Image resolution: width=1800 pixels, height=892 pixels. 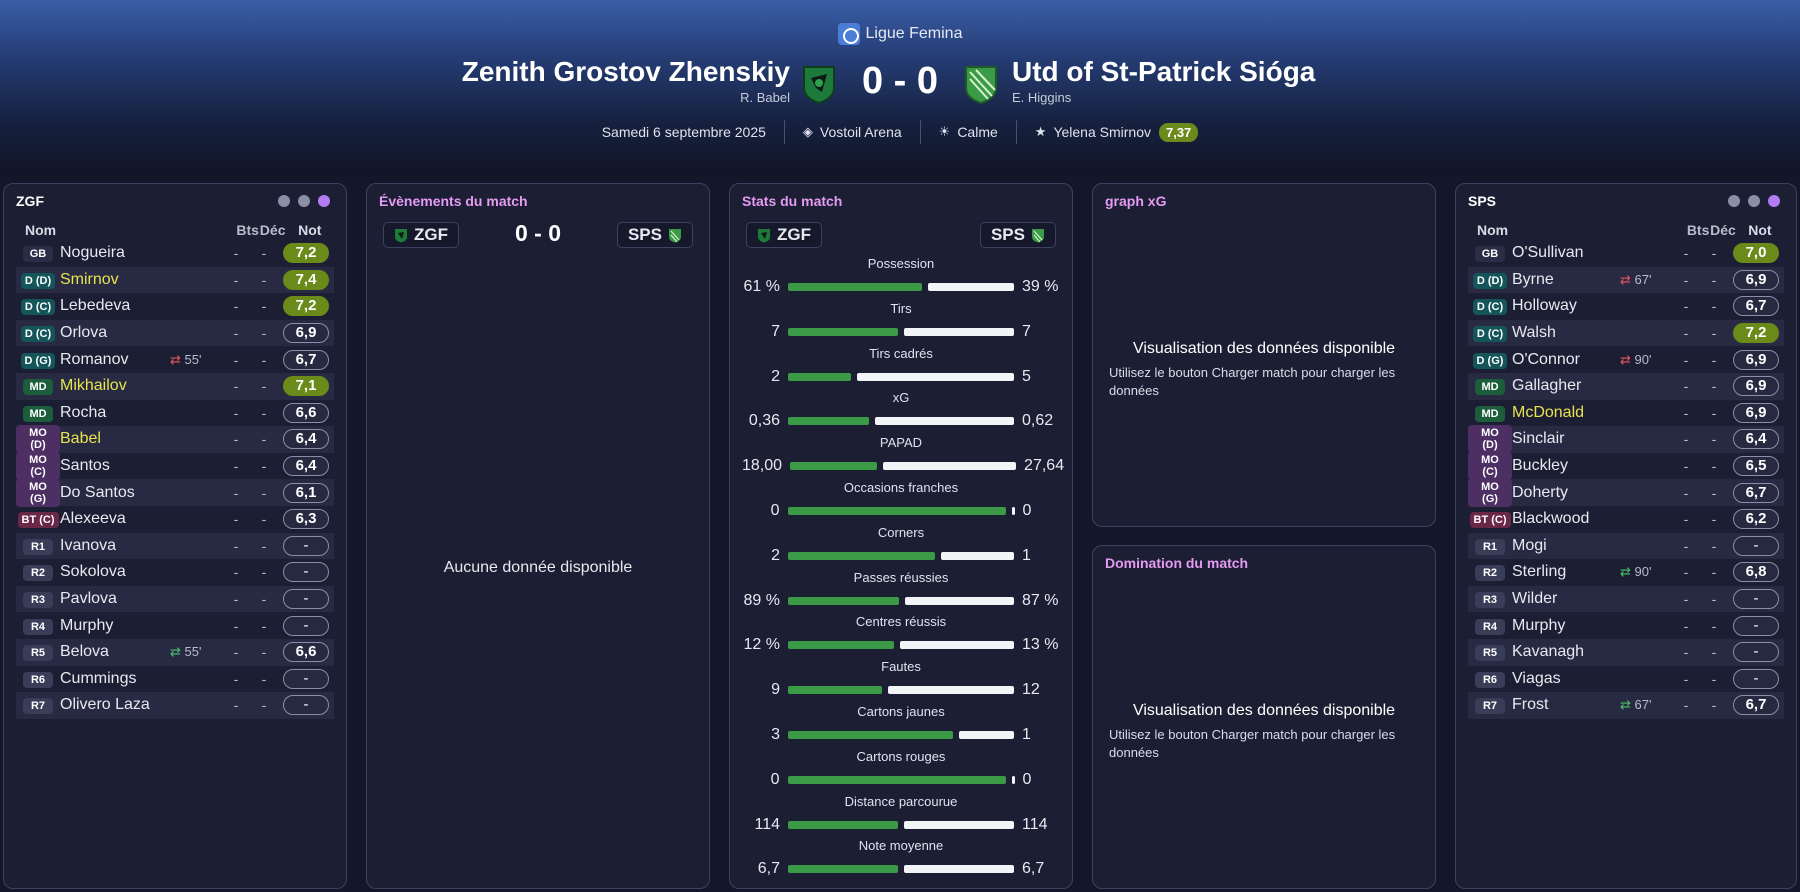 I want to click on player-name: Santos, so click(x=85, y=466).